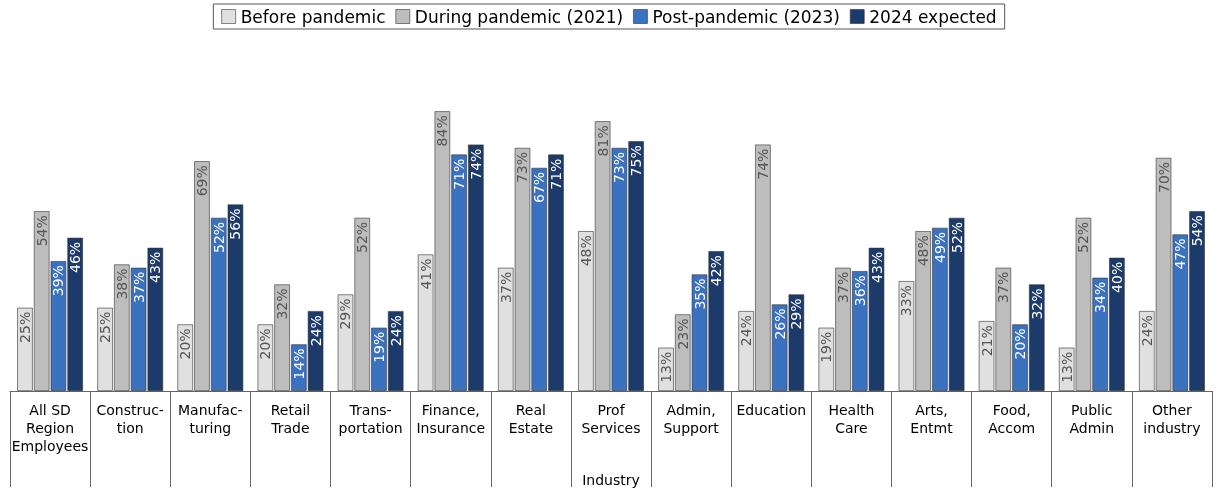 The width and height of the screenshot is (1218, 492). Describe the element at coordinates (691, 419) in the screenshot. I see `x-tick-label: Admin, Support` at that location.